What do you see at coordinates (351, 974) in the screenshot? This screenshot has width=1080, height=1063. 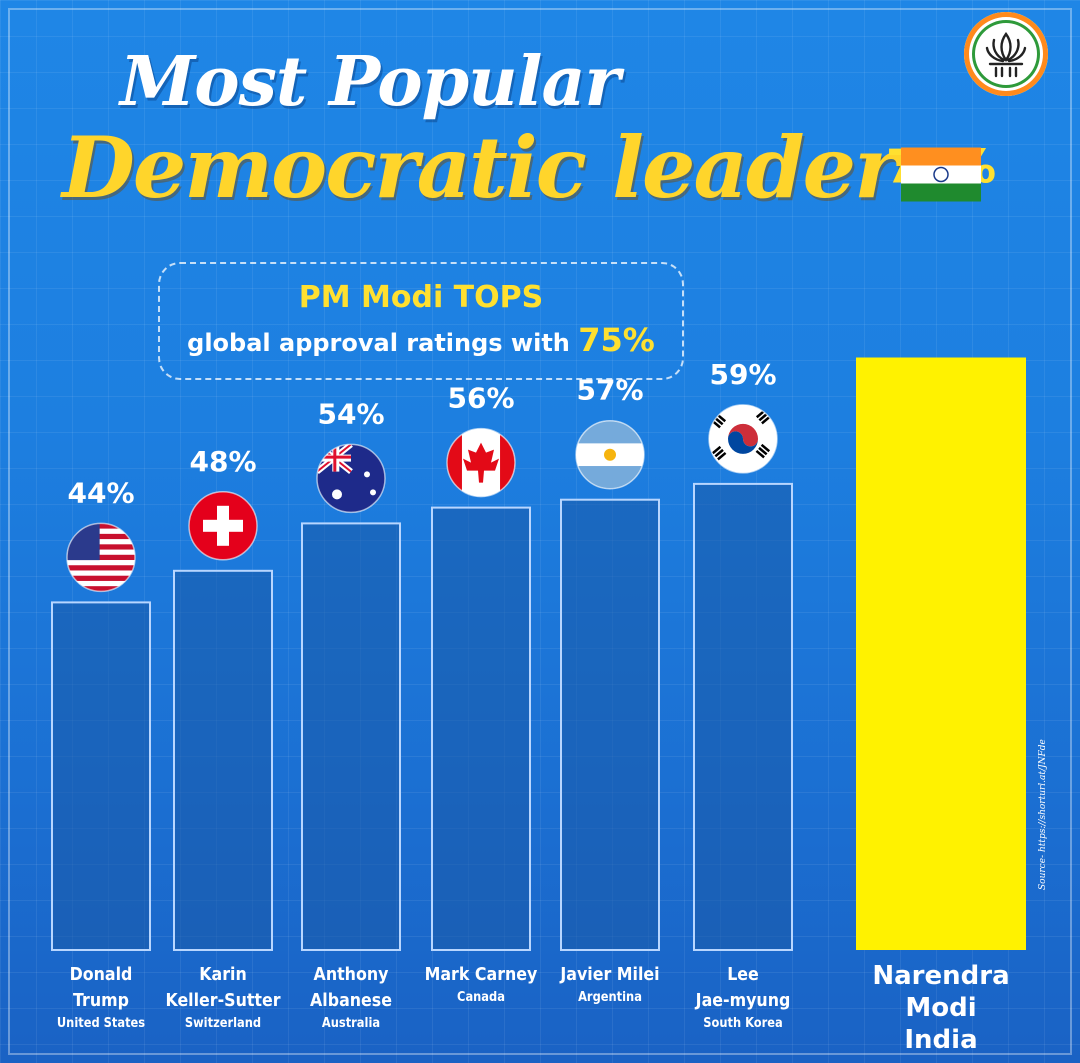 I see `name-line-1: Anthony` at bounding box center [351, 974].